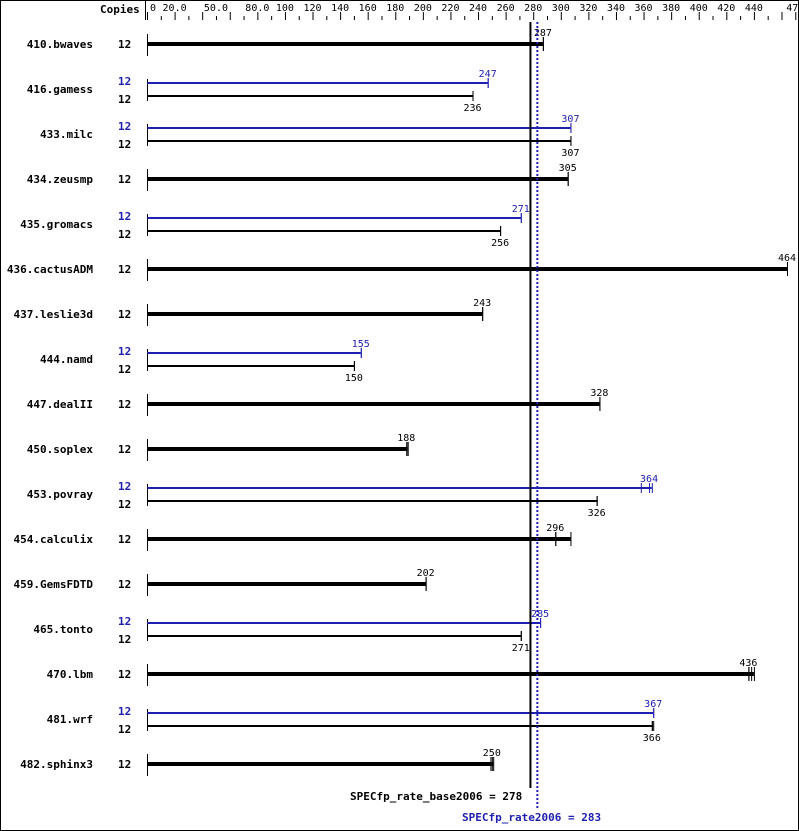  What do you see at coordinates (70, 674) in the screenshot?
I see `benchmark-label: 470.lbm` at bounding box center [70, 674].